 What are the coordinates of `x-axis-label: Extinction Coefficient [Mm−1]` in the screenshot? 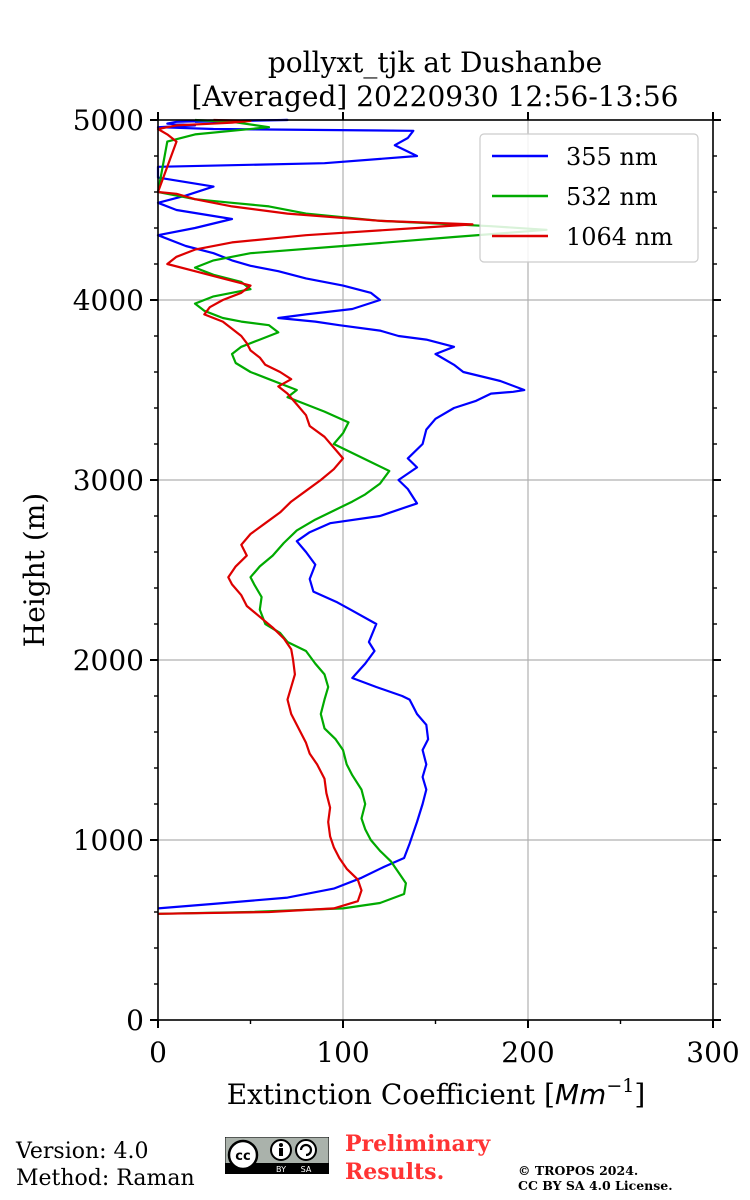 It's located at (436, 1093).